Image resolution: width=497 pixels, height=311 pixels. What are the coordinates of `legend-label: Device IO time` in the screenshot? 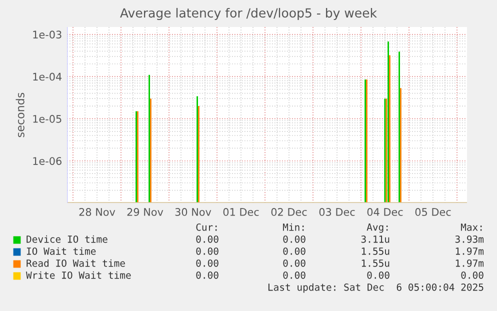 It's located at (67, 239).